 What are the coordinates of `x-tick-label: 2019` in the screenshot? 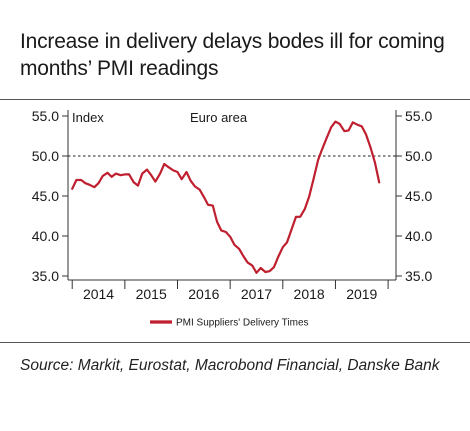 It's located at (361, 294).